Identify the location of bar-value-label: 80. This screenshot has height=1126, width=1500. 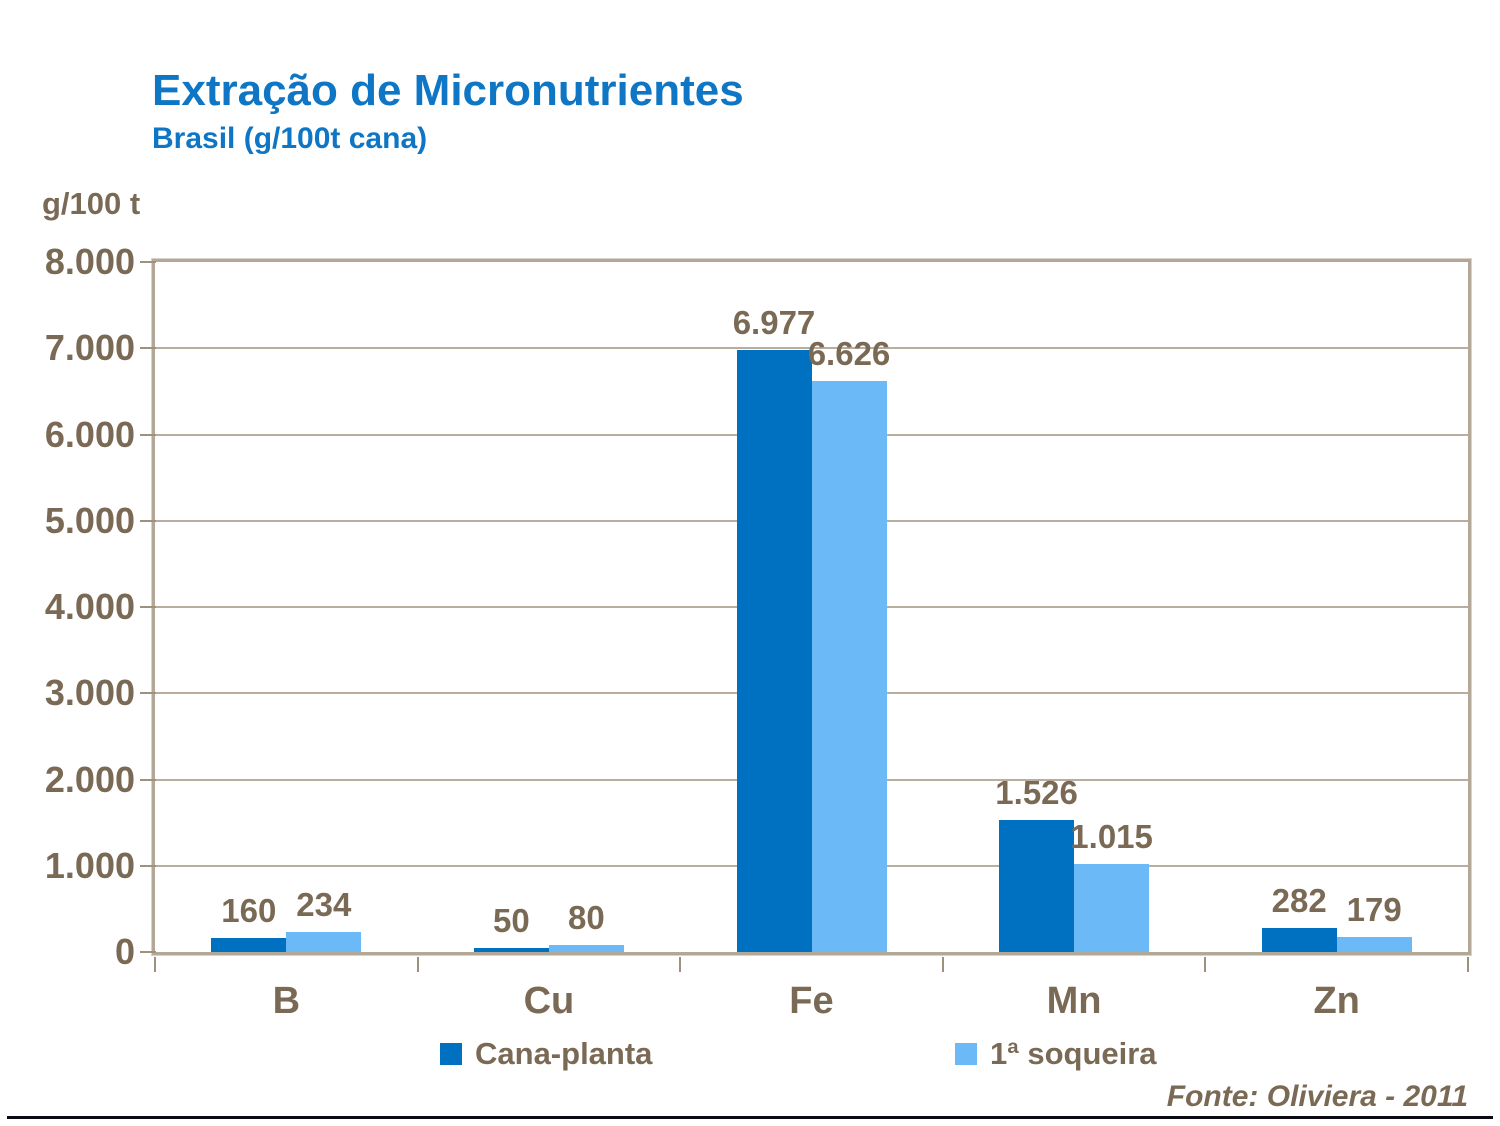
(586, 918).